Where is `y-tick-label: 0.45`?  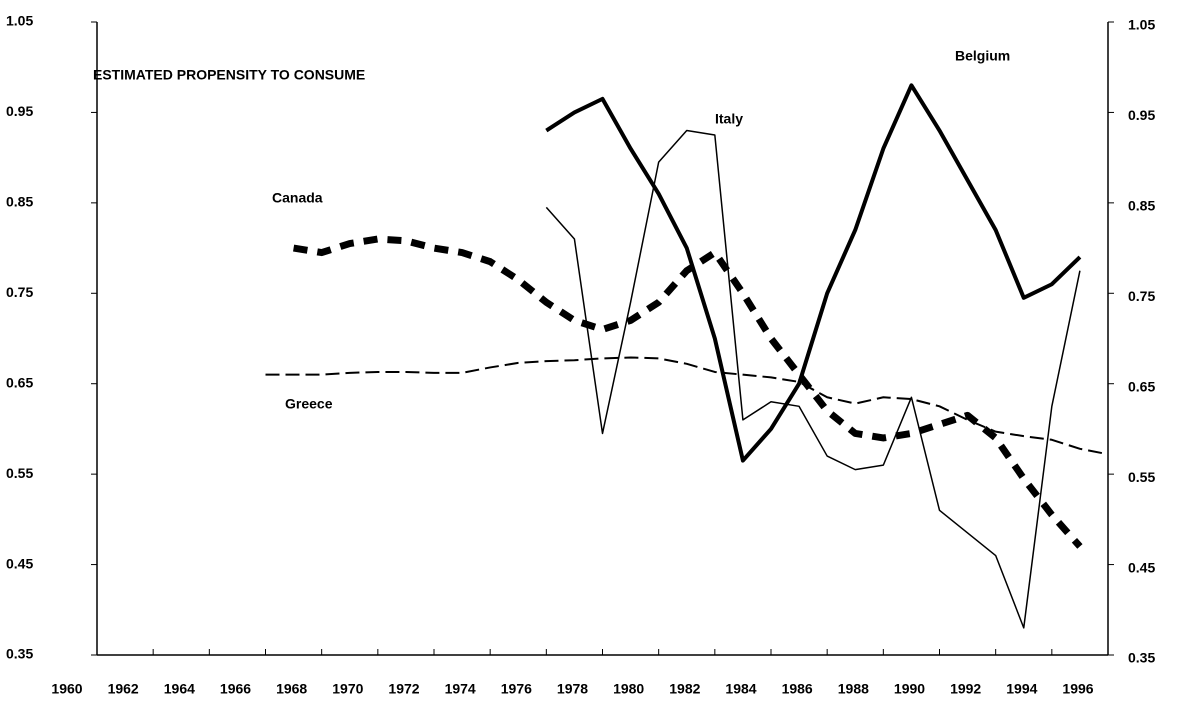 y-tick-label: 0.45 is located at coordinates (19, 563).